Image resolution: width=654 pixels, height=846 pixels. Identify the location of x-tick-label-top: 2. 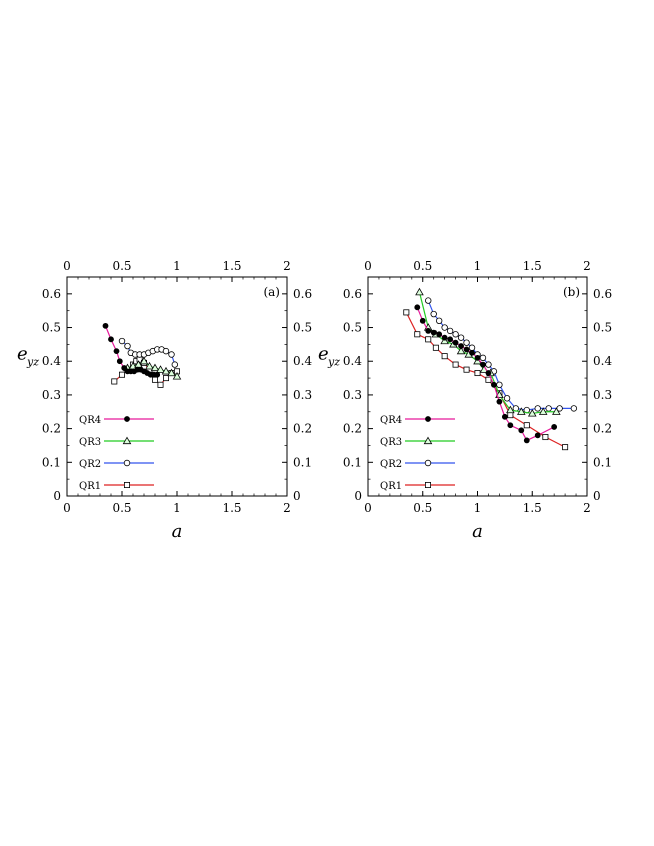
(587, 266).